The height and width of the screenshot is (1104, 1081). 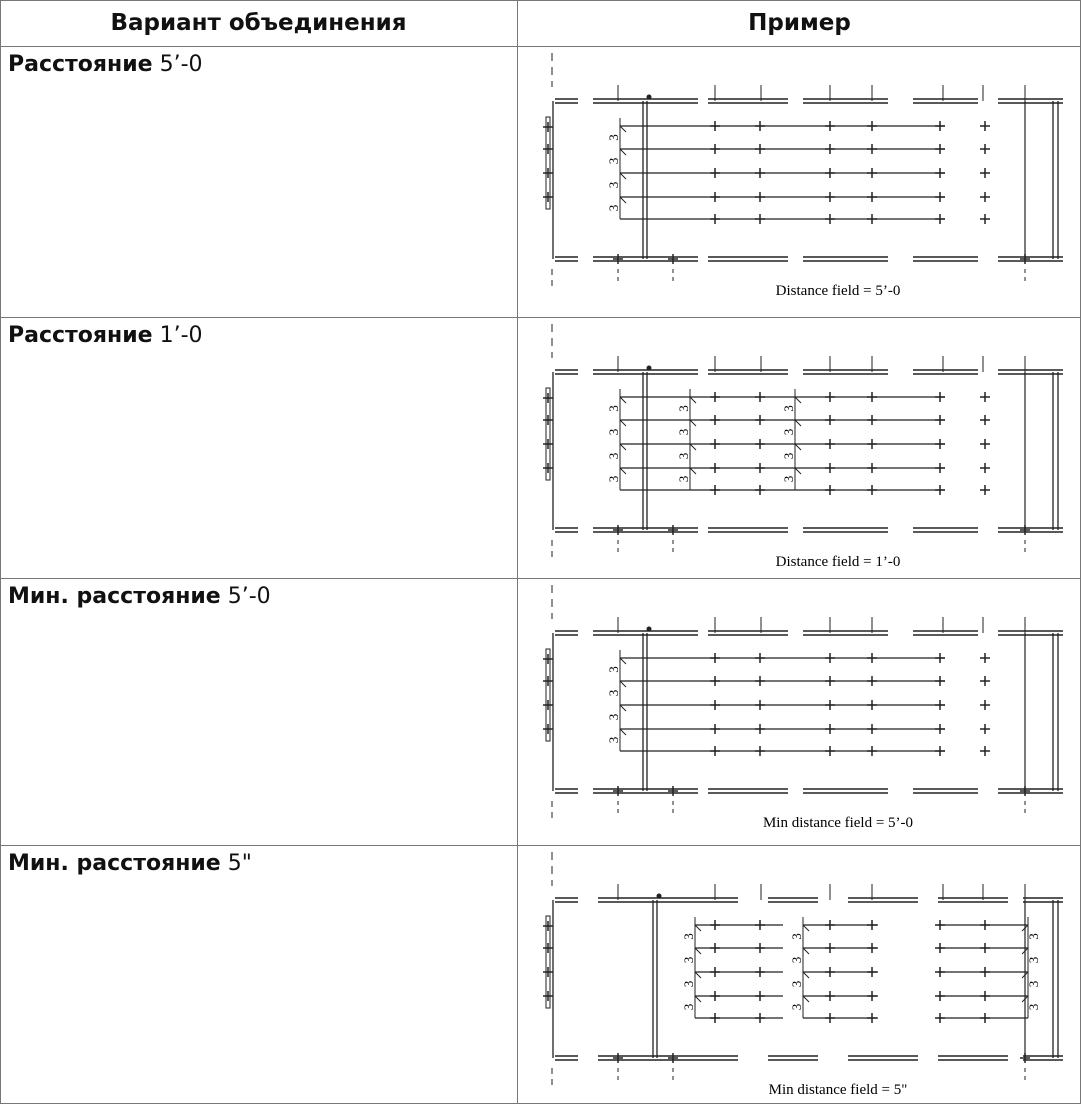 I want to click on header-cell: Пример, so click(x=799, y=23).